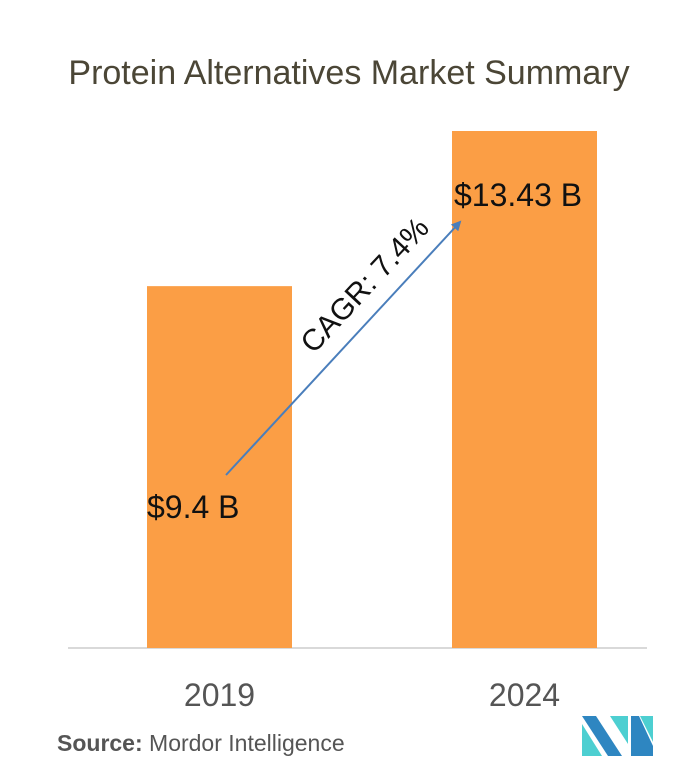  What do you see at coordinates (219, 467) in the screenshot?
I see `bar-2019` at bounding box center [219, 467].